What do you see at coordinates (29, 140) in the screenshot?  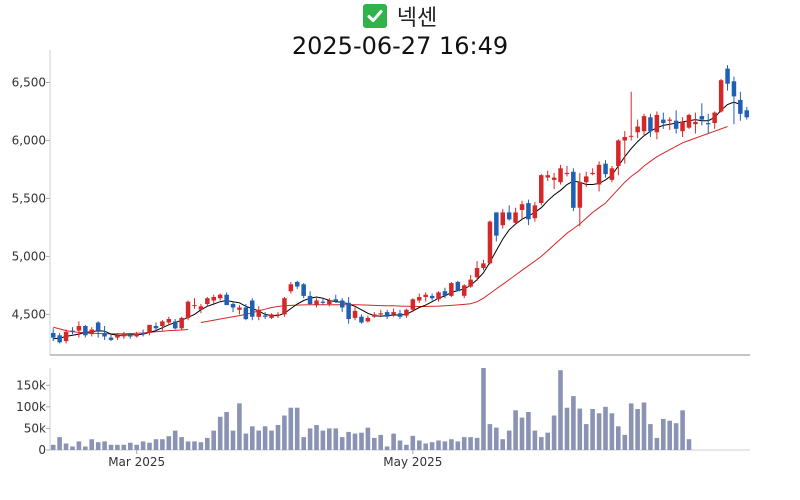 I see `price-tick-label: 6,000` at bounding box center [29, 140].